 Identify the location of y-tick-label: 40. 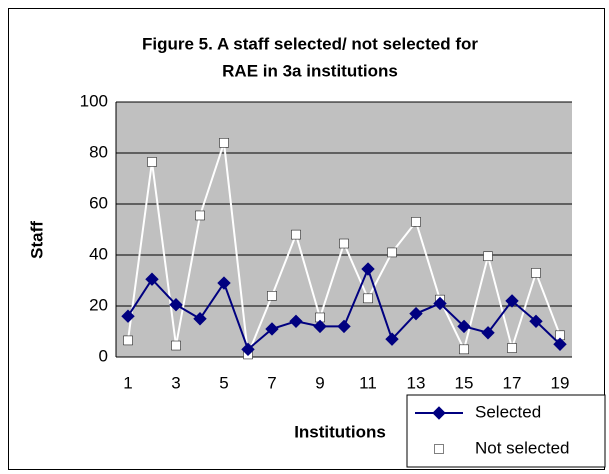
(98, 253).